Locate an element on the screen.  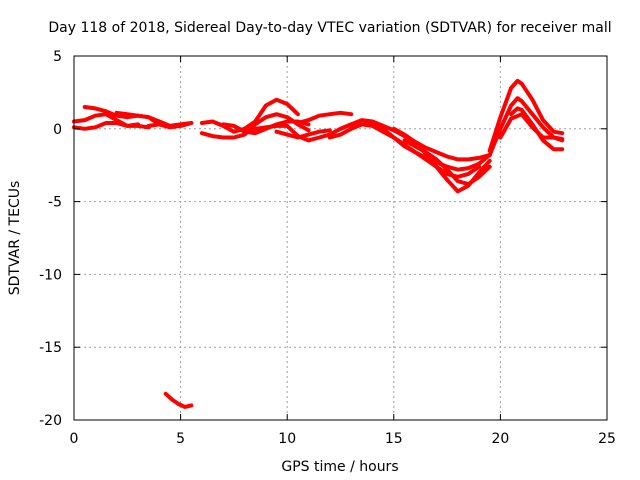
series-early-e is located at coordinates (170, 125).